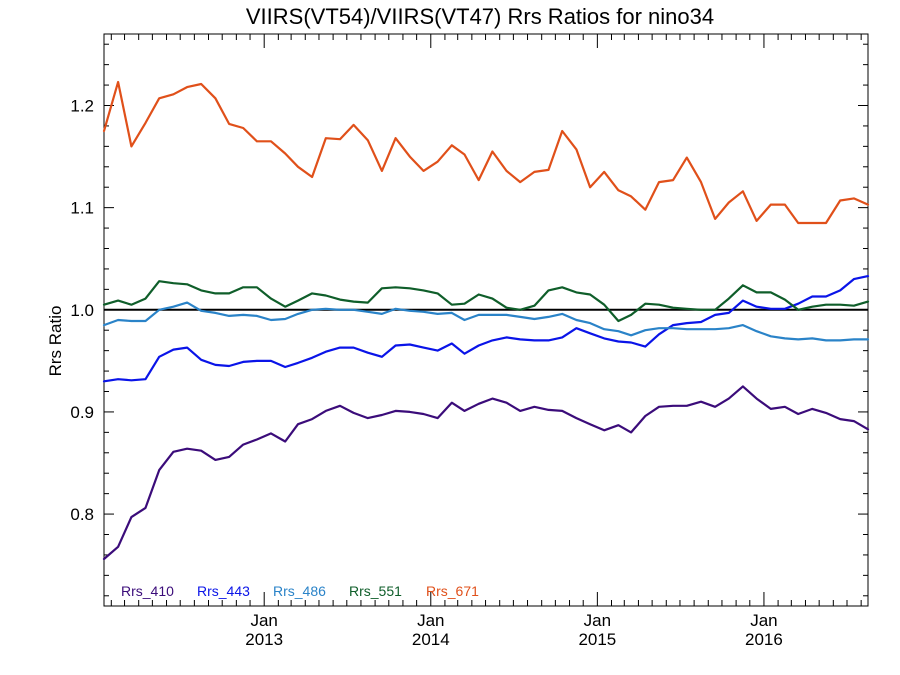 The image size is (900, 675). What do you see at coordinates (82, 412) in the screenshot?
I see `y-tick-label: 0.9` at bounding box center [82, 412].